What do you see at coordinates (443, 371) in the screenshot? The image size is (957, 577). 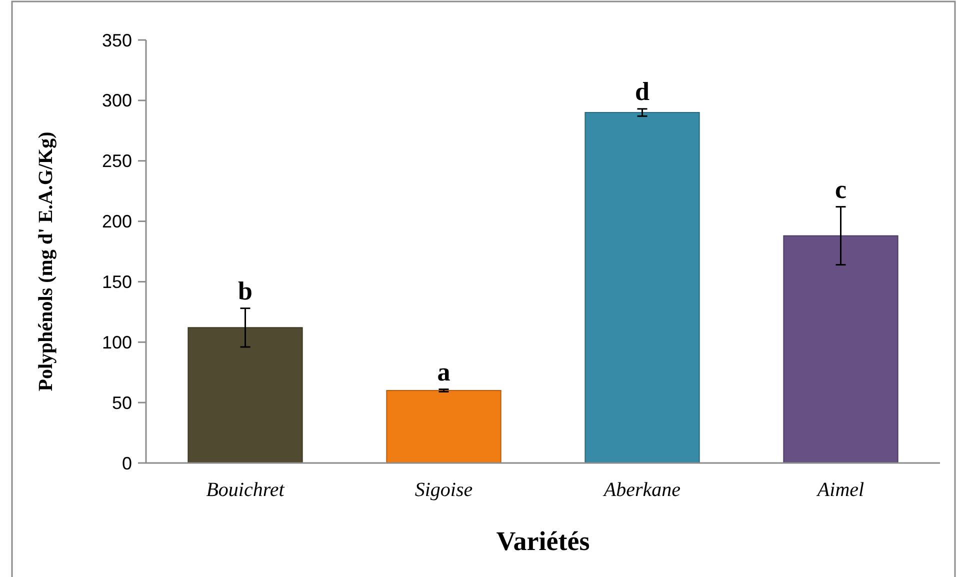 I see `annotation: a` at bounding box center [443, 371].